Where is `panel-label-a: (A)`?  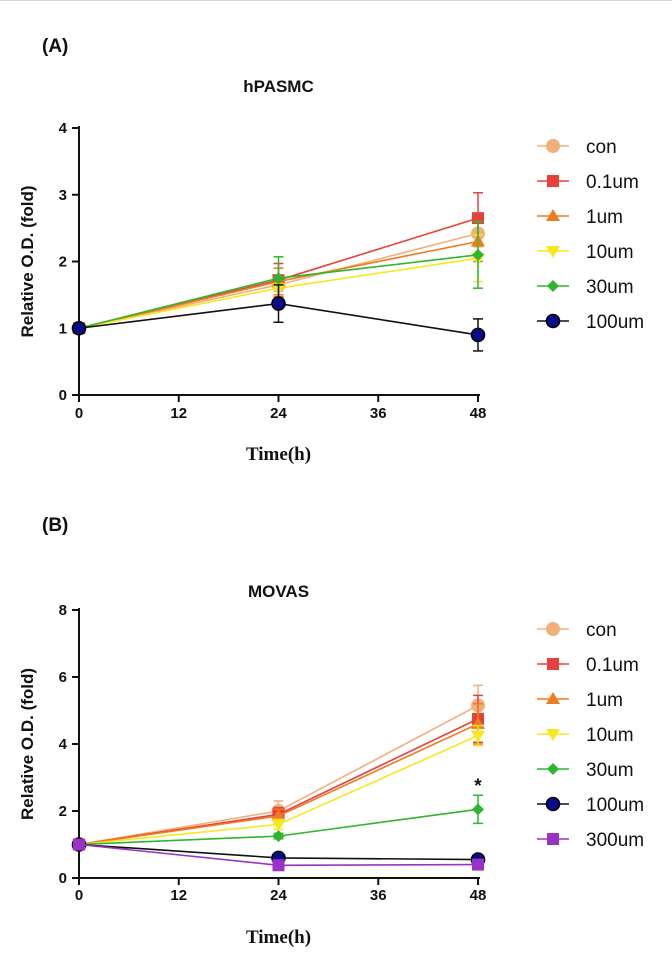
panel-label-a: (A) is located at coordinates (55, 46).